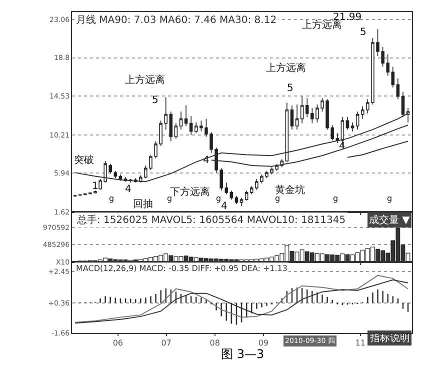 This screenshot has height=371, width=441. What do you see at coordinates (190, 192) in the screenshot?
I see `annotation: 下方远离` at bounding box center [190, 192].